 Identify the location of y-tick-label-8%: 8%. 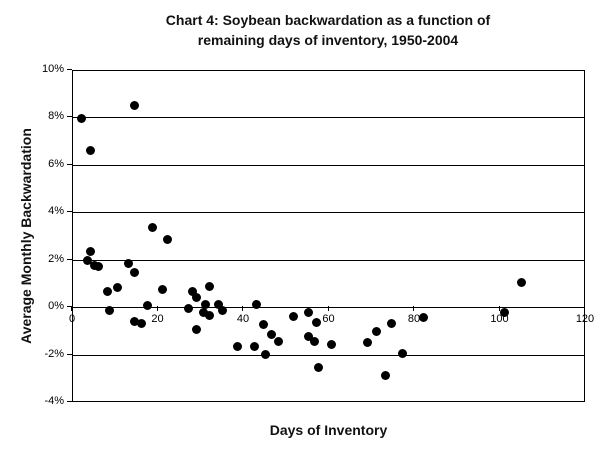
(56, 116).